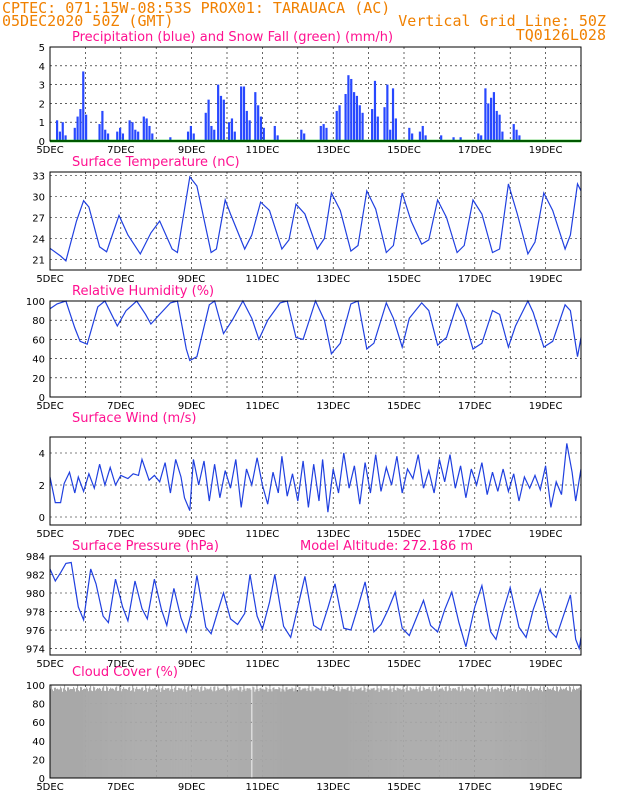 The height and width of the screenshot is (800, 618). I want to click on x-tick-label: 9DEC, so click(191, 787).